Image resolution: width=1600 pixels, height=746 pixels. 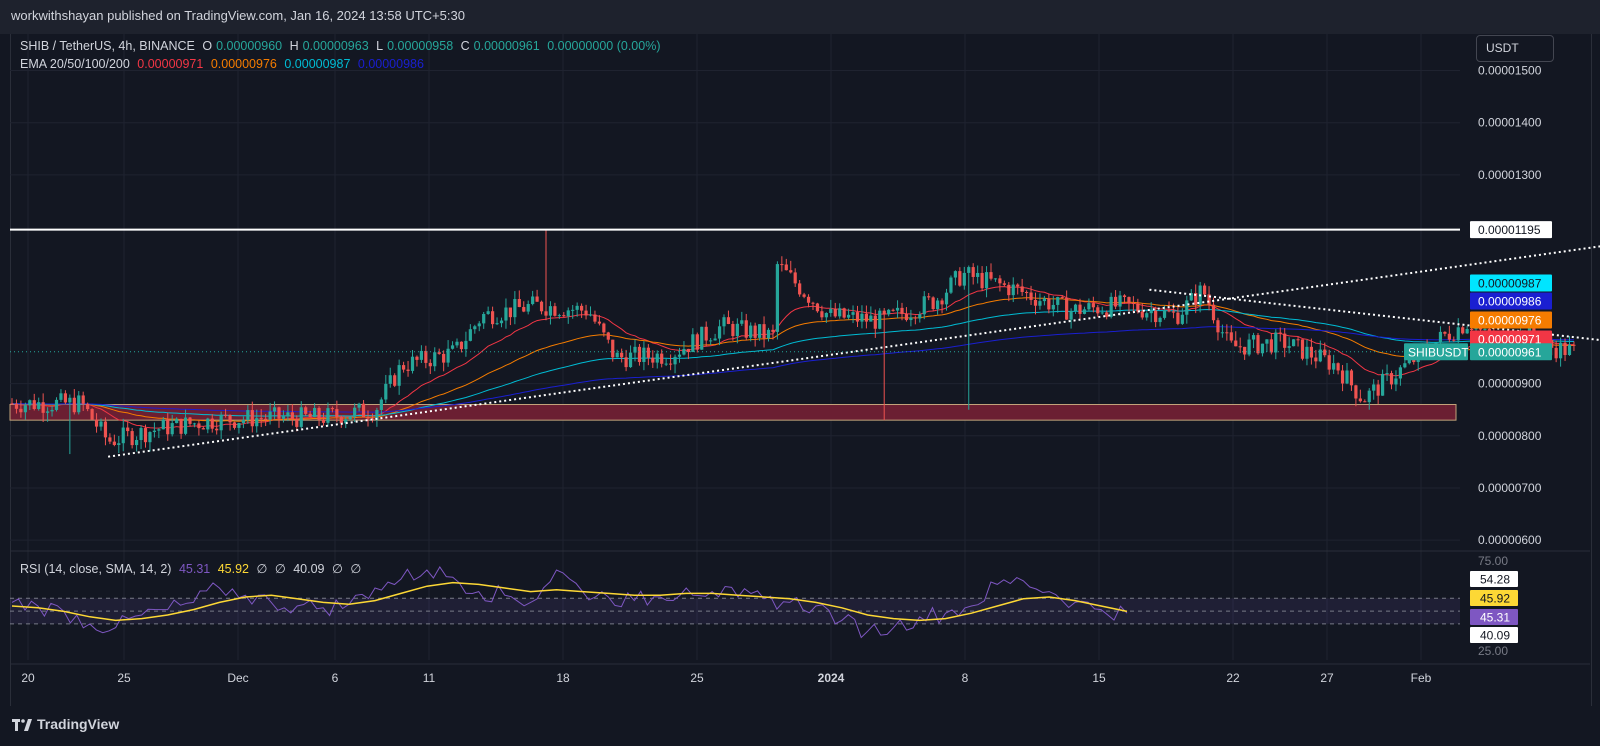 I want to click on ema50-value: 0.00000976, so click(x=243, y=64).